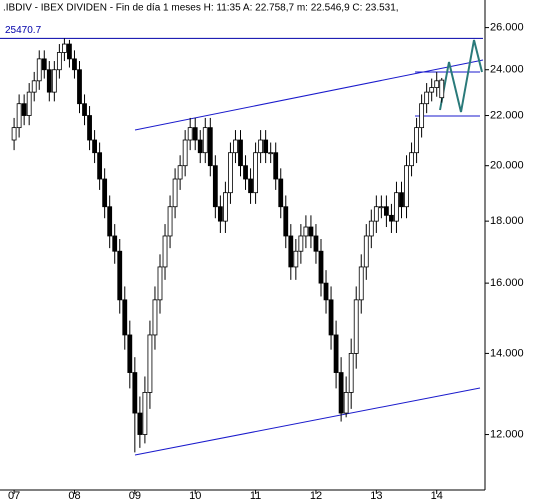 This screenshot has height=502, width=533. What do you see at coordinates (437, 496) in the screenshot?
I see `x-tick-label: 14` at bounding box center [437, 496].